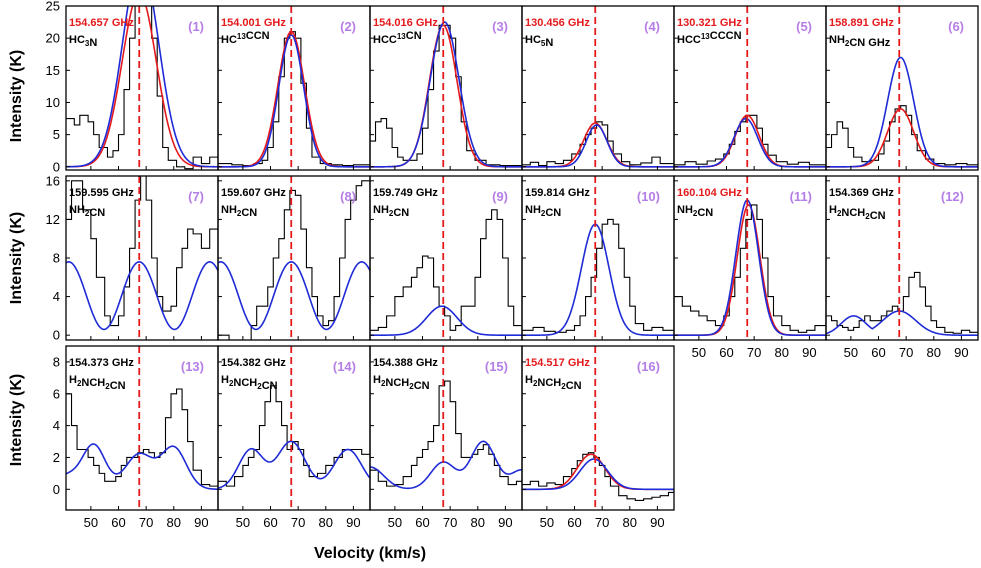 This screenshot has width=981, height=568. I want to click on y-axis-label-row-3: Intensity (K), so click(16, 420).